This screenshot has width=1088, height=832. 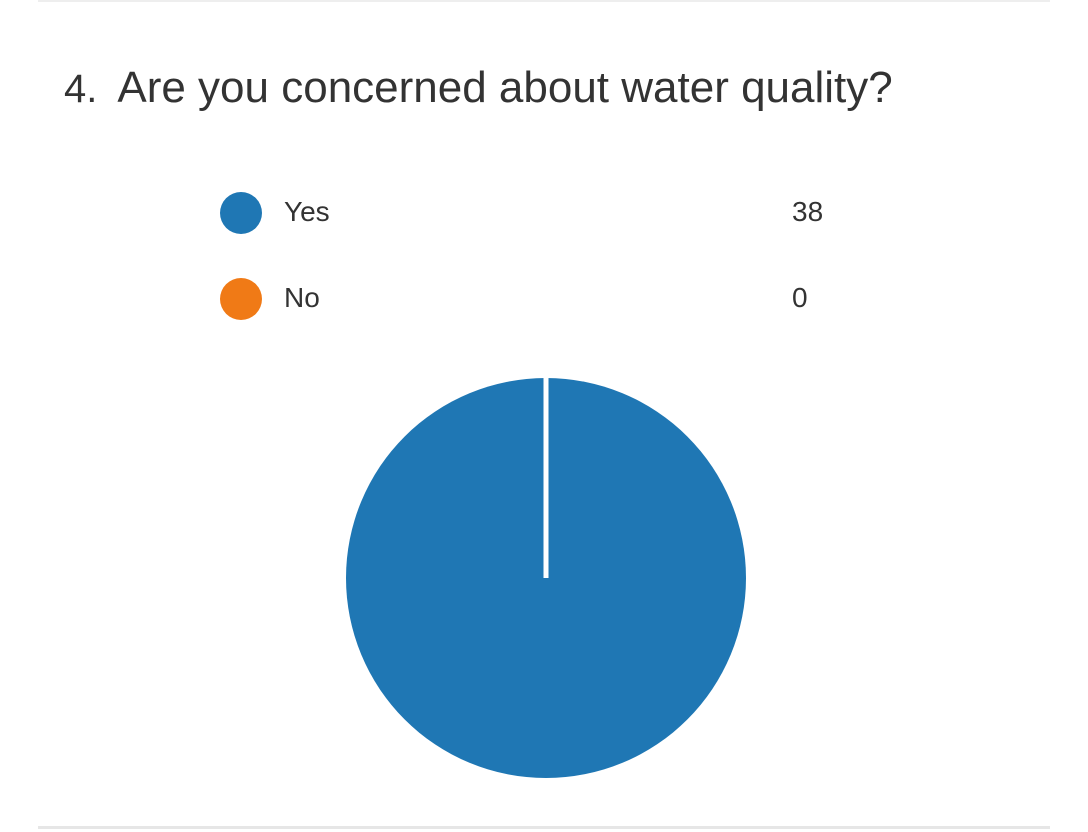 I want to click on legend-swatch-yes, so click(x=241, y=213).